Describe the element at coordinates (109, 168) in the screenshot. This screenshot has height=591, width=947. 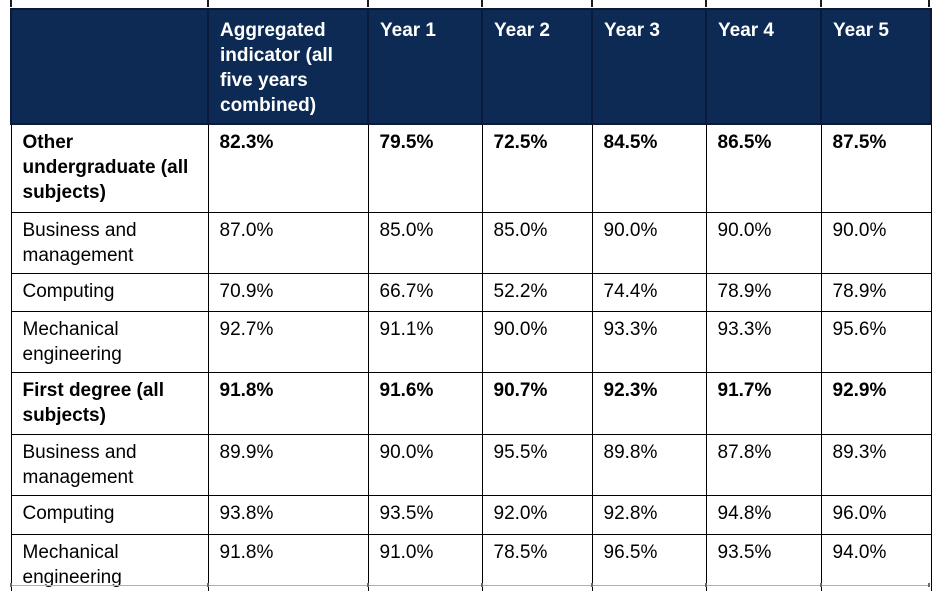
I see `row-label-cell: Other undergraduate (all subjects)` at that location.